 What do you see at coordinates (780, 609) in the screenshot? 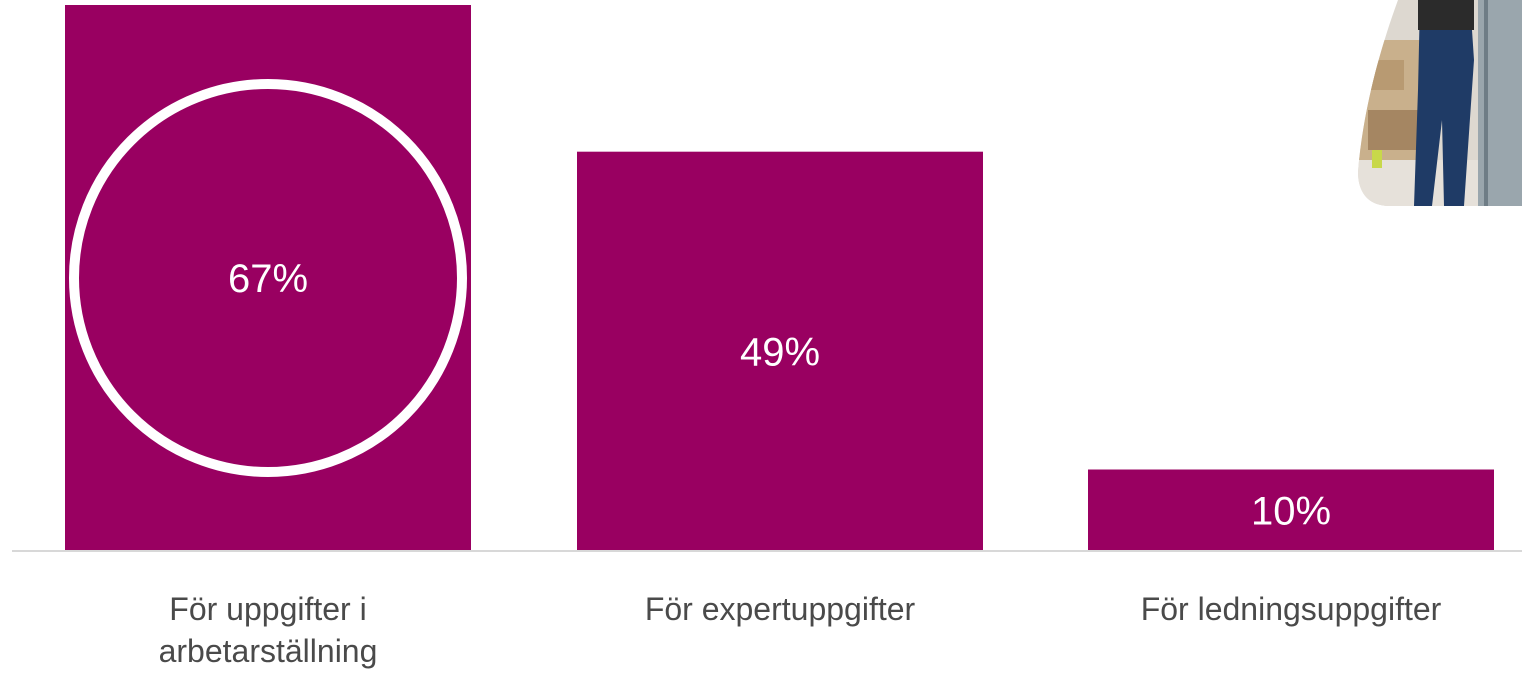
I see `category-label-1: För expertuppgifter` at bounding box center [780, 609].